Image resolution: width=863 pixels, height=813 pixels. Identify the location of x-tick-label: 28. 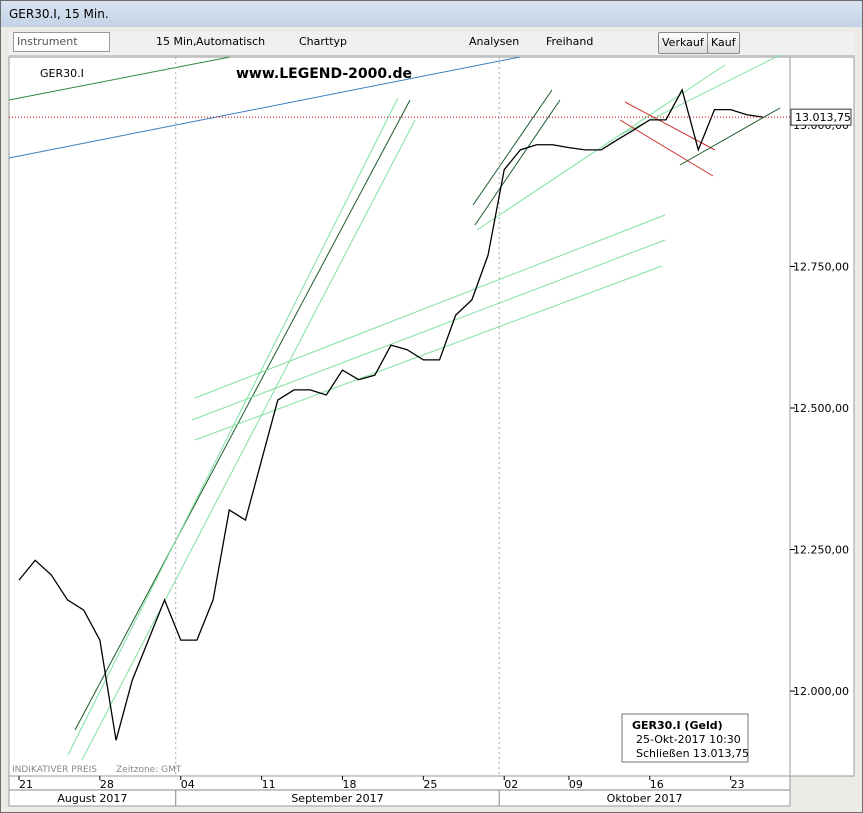
(107, 784).